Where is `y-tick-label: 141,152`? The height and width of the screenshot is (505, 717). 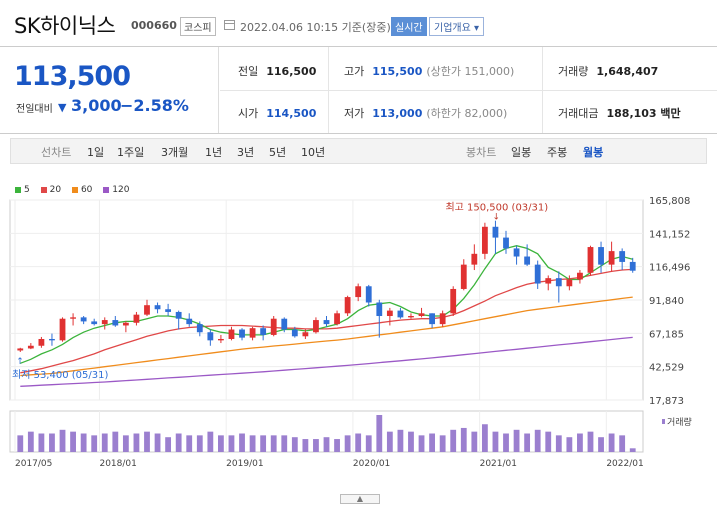 y-tick-label: 141,152 is located at coordinates (669, 234).